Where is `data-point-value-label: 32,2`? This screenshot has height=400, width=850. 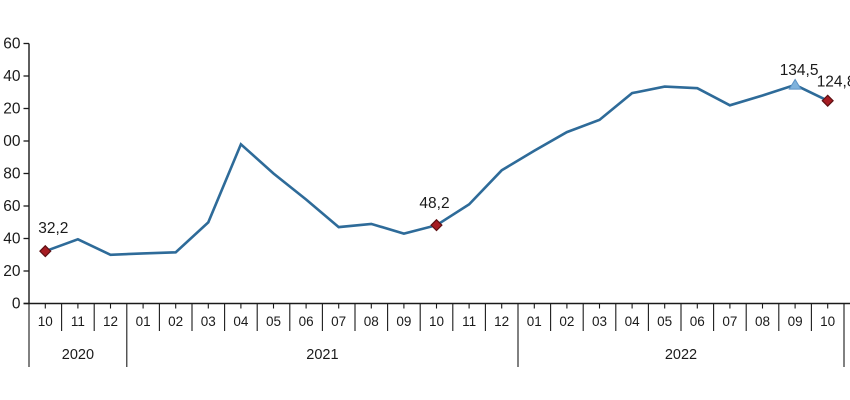
data-point-value-label: 32,2 is located at coordinates (53, 228).